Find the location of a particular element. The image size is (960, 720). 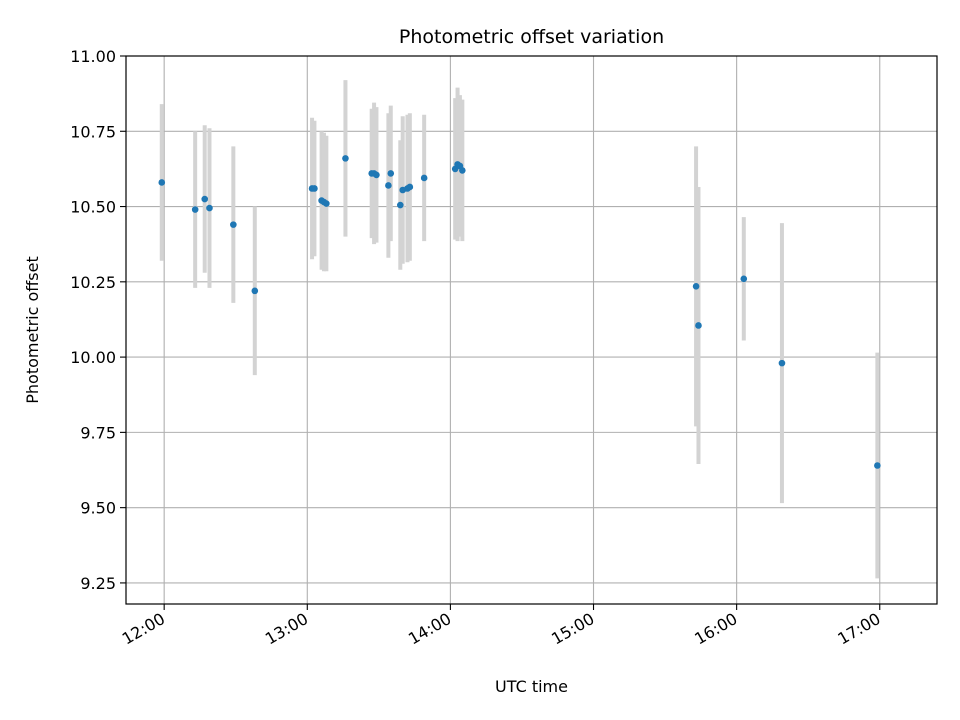

y-tick-label: 9.25 is located at coordinates (98, 583).